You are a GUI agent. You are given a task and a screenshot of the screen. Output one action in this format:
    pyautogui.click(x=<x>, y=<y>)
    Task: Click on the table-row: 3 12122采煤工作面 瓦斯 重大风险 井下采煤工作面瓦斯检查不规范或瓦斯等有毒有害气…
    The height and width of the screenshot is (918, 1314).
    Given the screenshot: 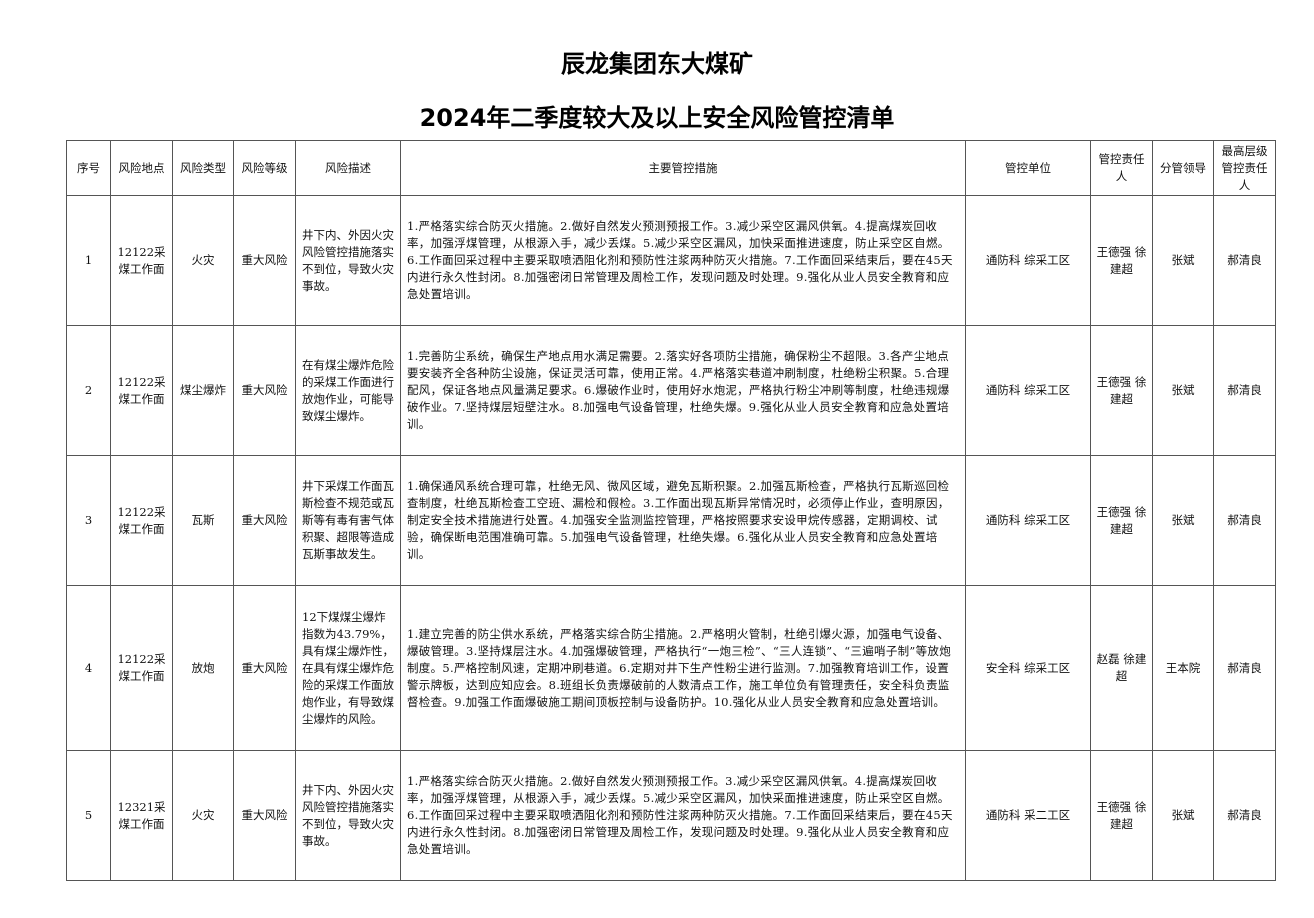 What is the action you would take?
    pyautogui.click(x=671, y=520)
    